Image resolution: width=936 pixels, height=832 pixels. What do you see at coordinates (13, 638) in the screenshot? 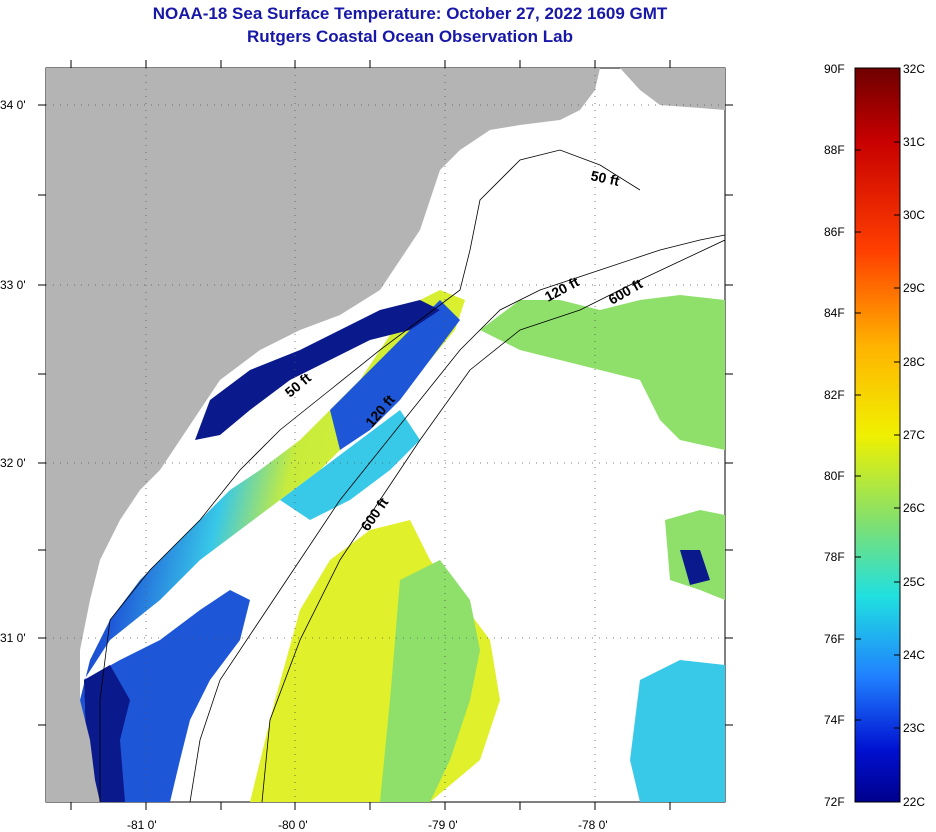
I see `lat-label: 31 0'` at bounding box center [13, 638].